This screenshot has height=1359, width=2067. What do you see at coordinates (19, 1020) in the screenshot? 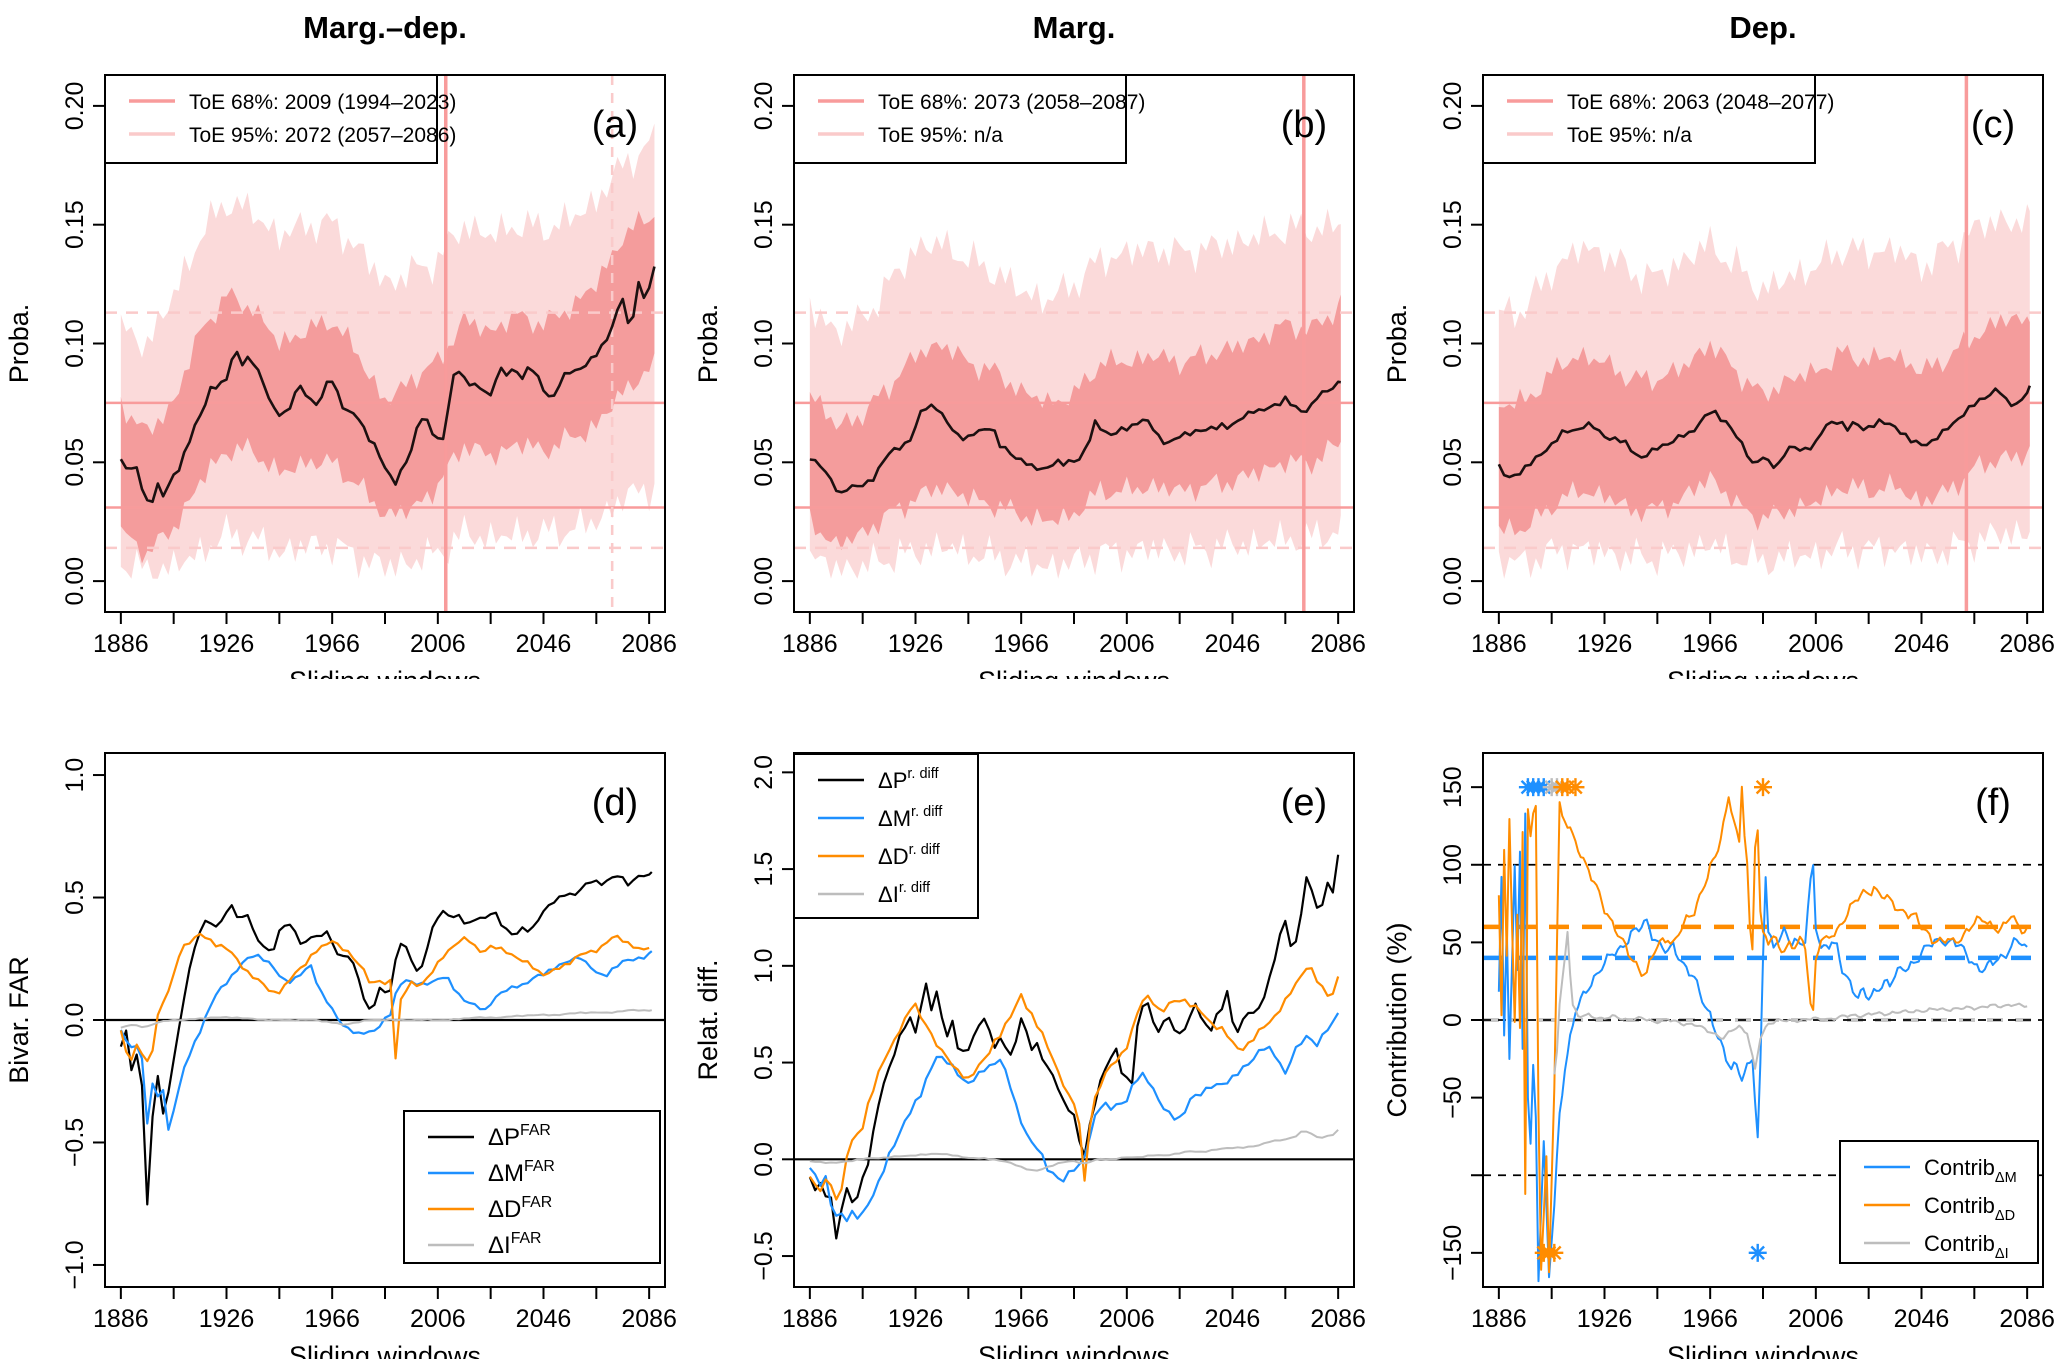
I see `y-axis-title: Bivar. FAR` at bounding box center [19, 1020].